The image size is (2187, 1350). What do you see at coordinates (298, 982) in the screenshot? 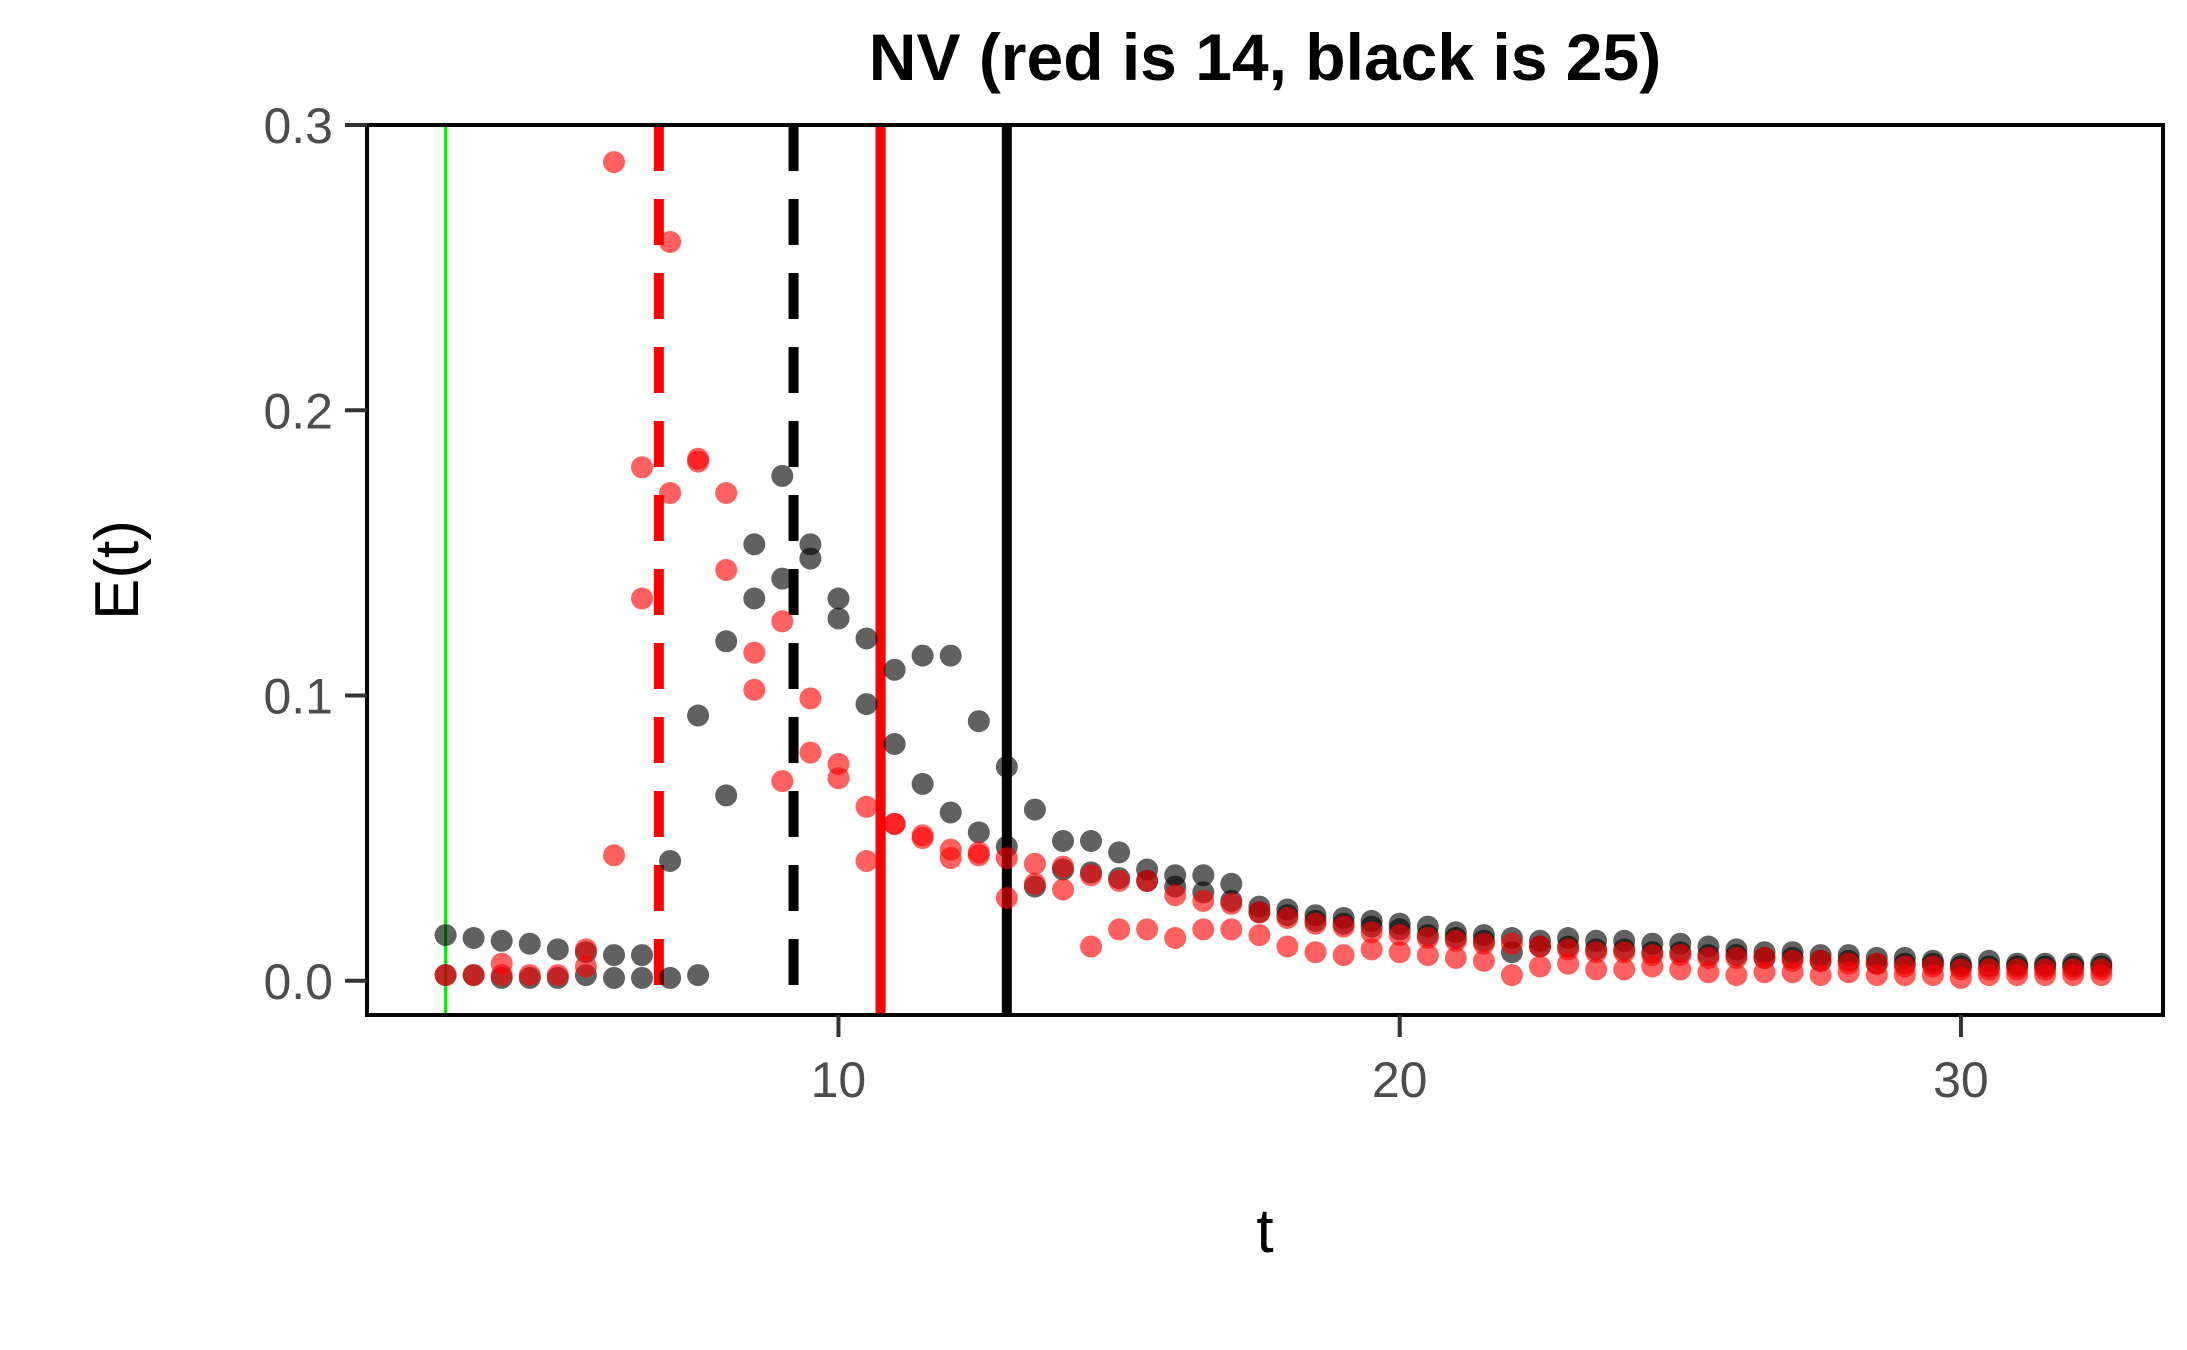
I see `y-tick-label-1: 0.0` at bounding box center [298, 982].